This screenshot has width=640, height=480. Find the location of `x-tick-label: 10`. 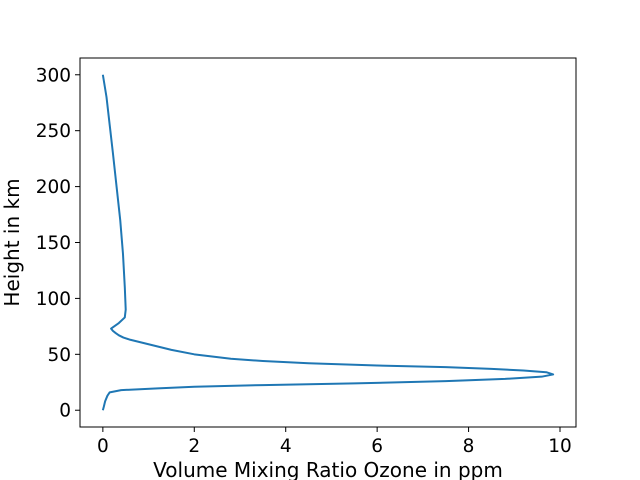

x-tick-label: 10 is located at coordinates (560, 446).